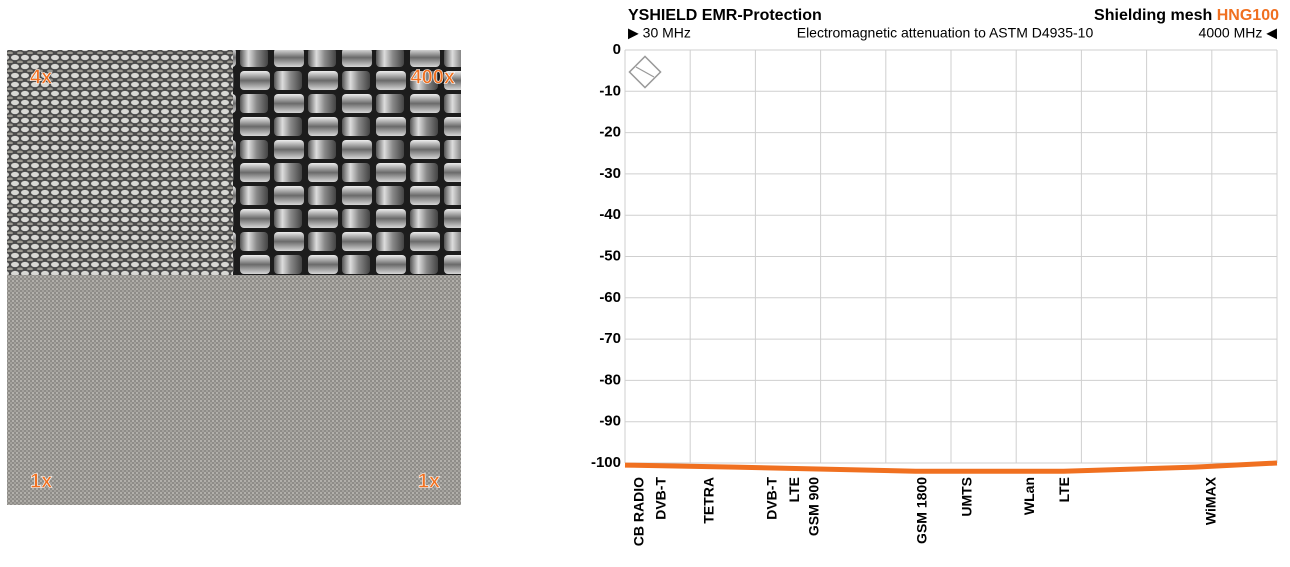  Describe the element at coordinates (610, 338) in the screenshot. I see `y-tick-label: -70` at that location.